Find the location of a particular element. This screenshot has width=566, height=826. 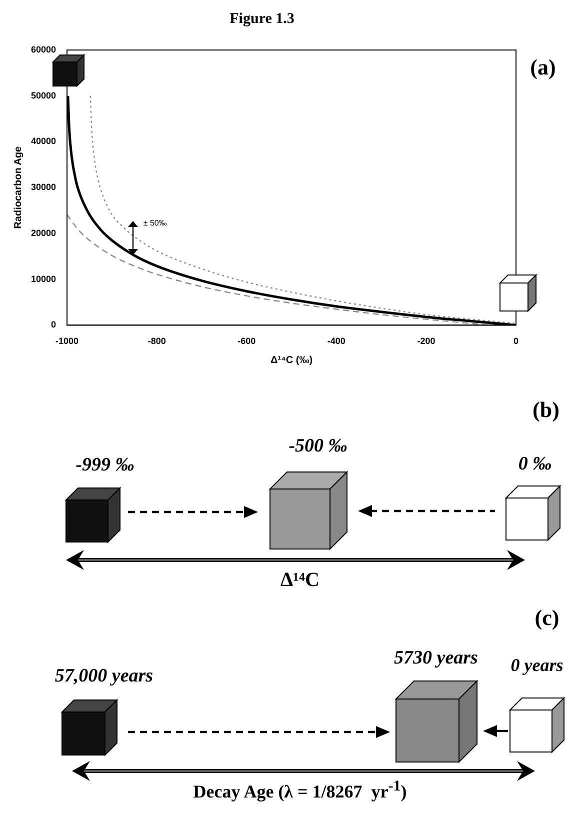

x-tick-label: -800 is located at coordinates (157, 341).